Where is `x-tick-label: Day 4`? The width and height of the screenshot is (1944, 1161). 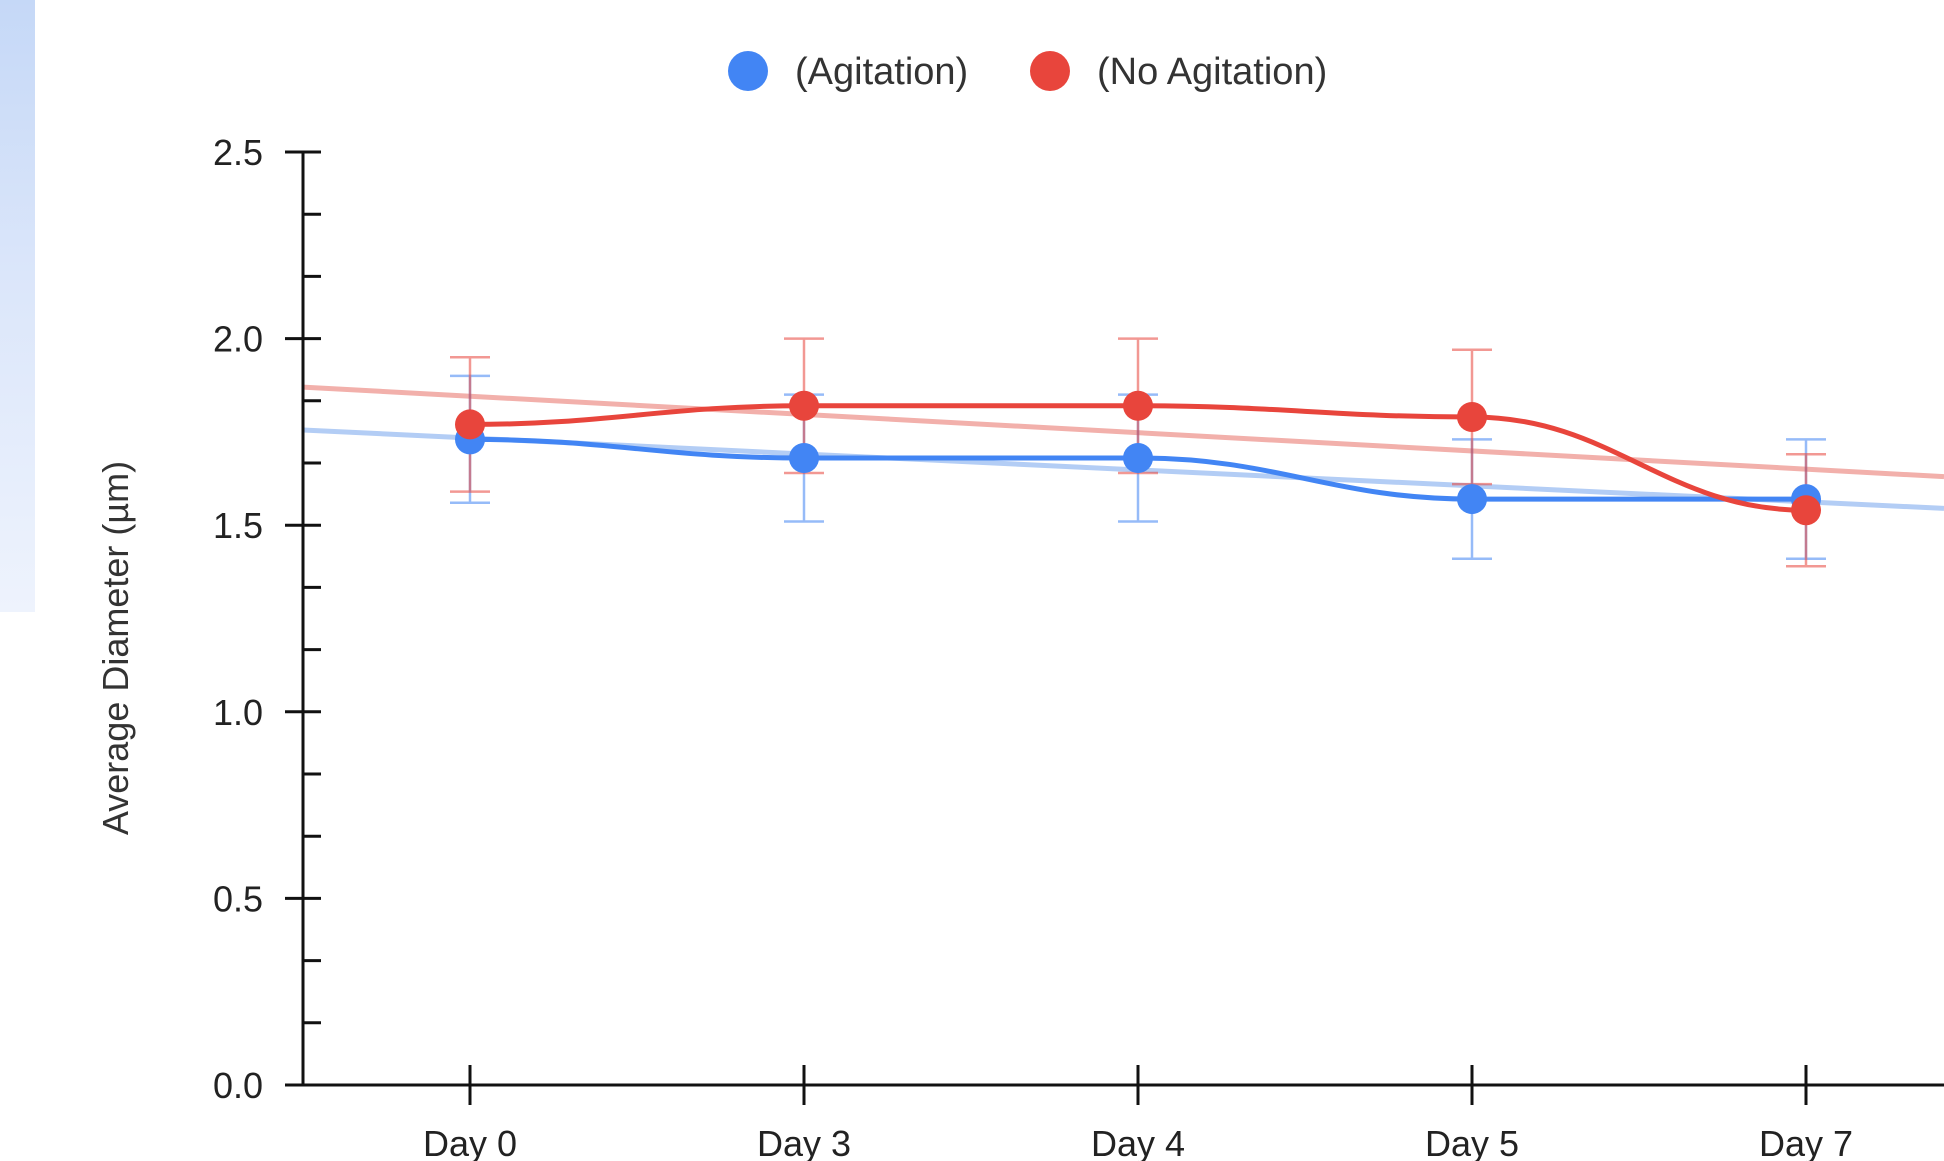
x-tick-label: Day 4 is located at coordinates (1138, 1142).